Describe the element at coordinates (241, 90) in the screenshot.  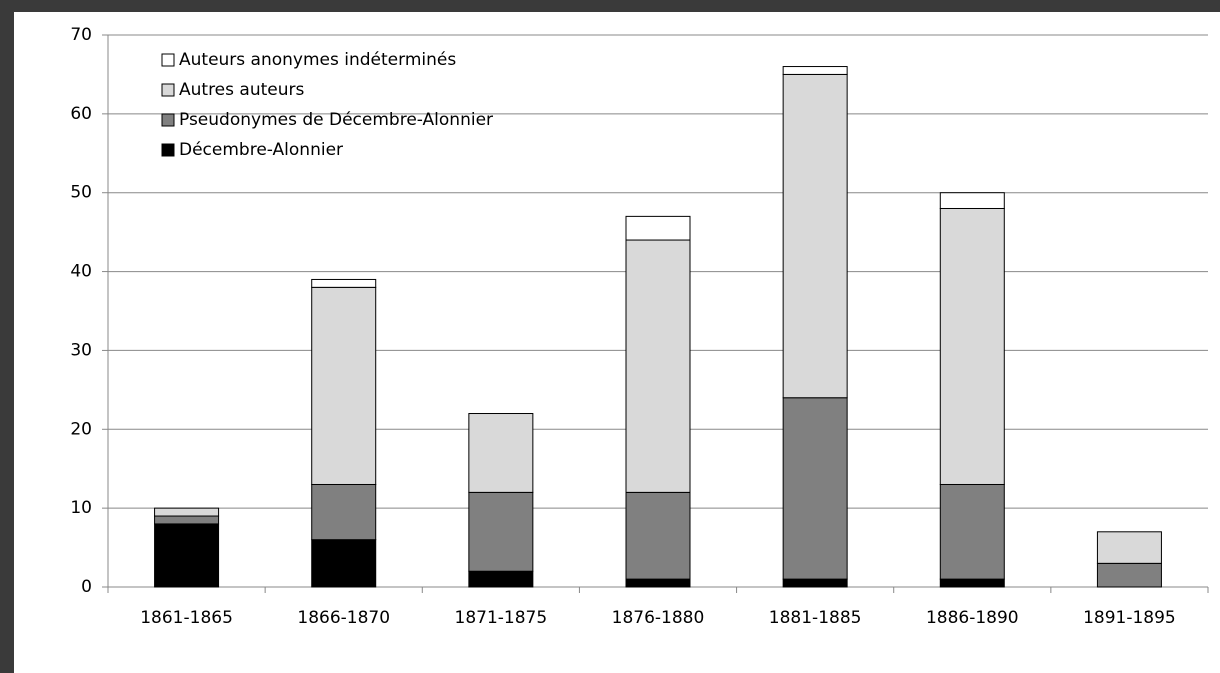
I see `legend-label: Autres auteurs` at that location.